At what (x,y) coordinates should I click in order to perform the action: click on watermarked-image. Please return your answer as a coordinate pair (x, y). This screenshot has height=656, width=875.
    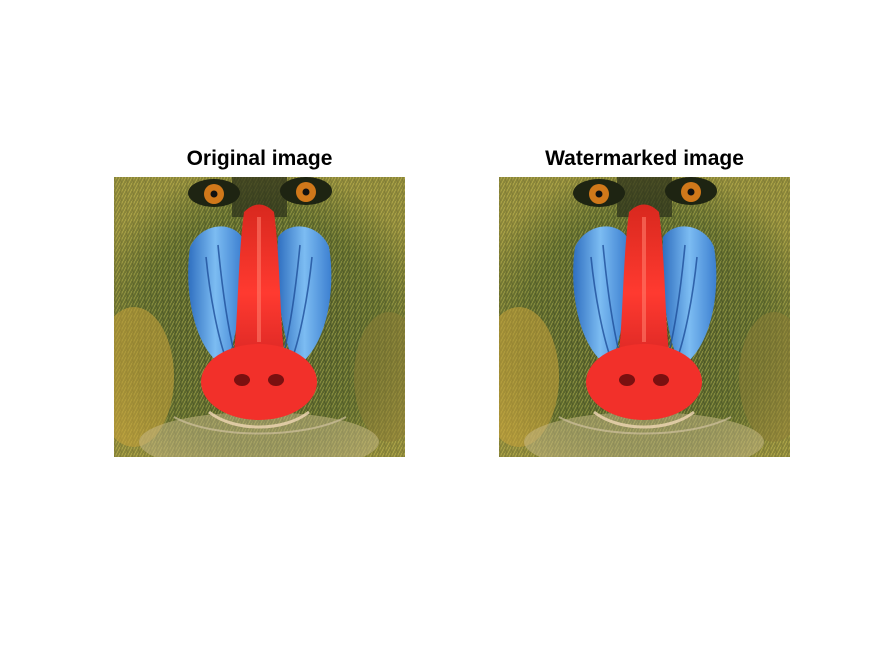
    Looking at the image, I should click on (644, 317).